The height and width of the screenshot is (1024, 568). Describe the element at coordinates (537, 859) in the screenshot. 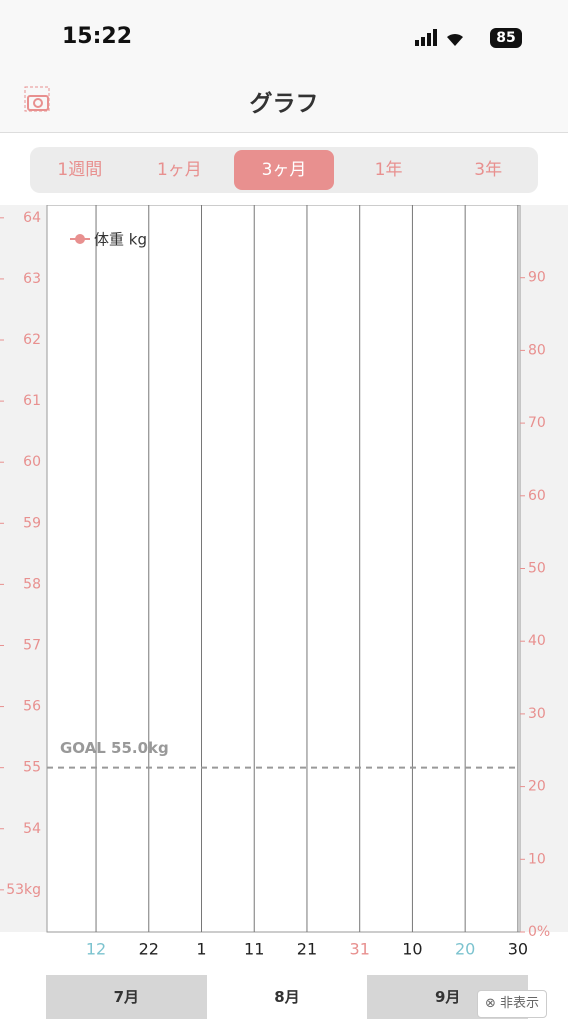

I see `y2-tick-label: 10` at that location.